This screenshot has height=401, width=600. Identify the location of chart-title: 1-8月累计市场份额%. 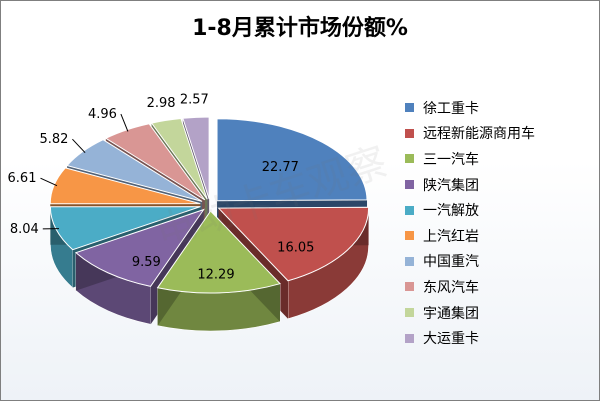
(300, 28).